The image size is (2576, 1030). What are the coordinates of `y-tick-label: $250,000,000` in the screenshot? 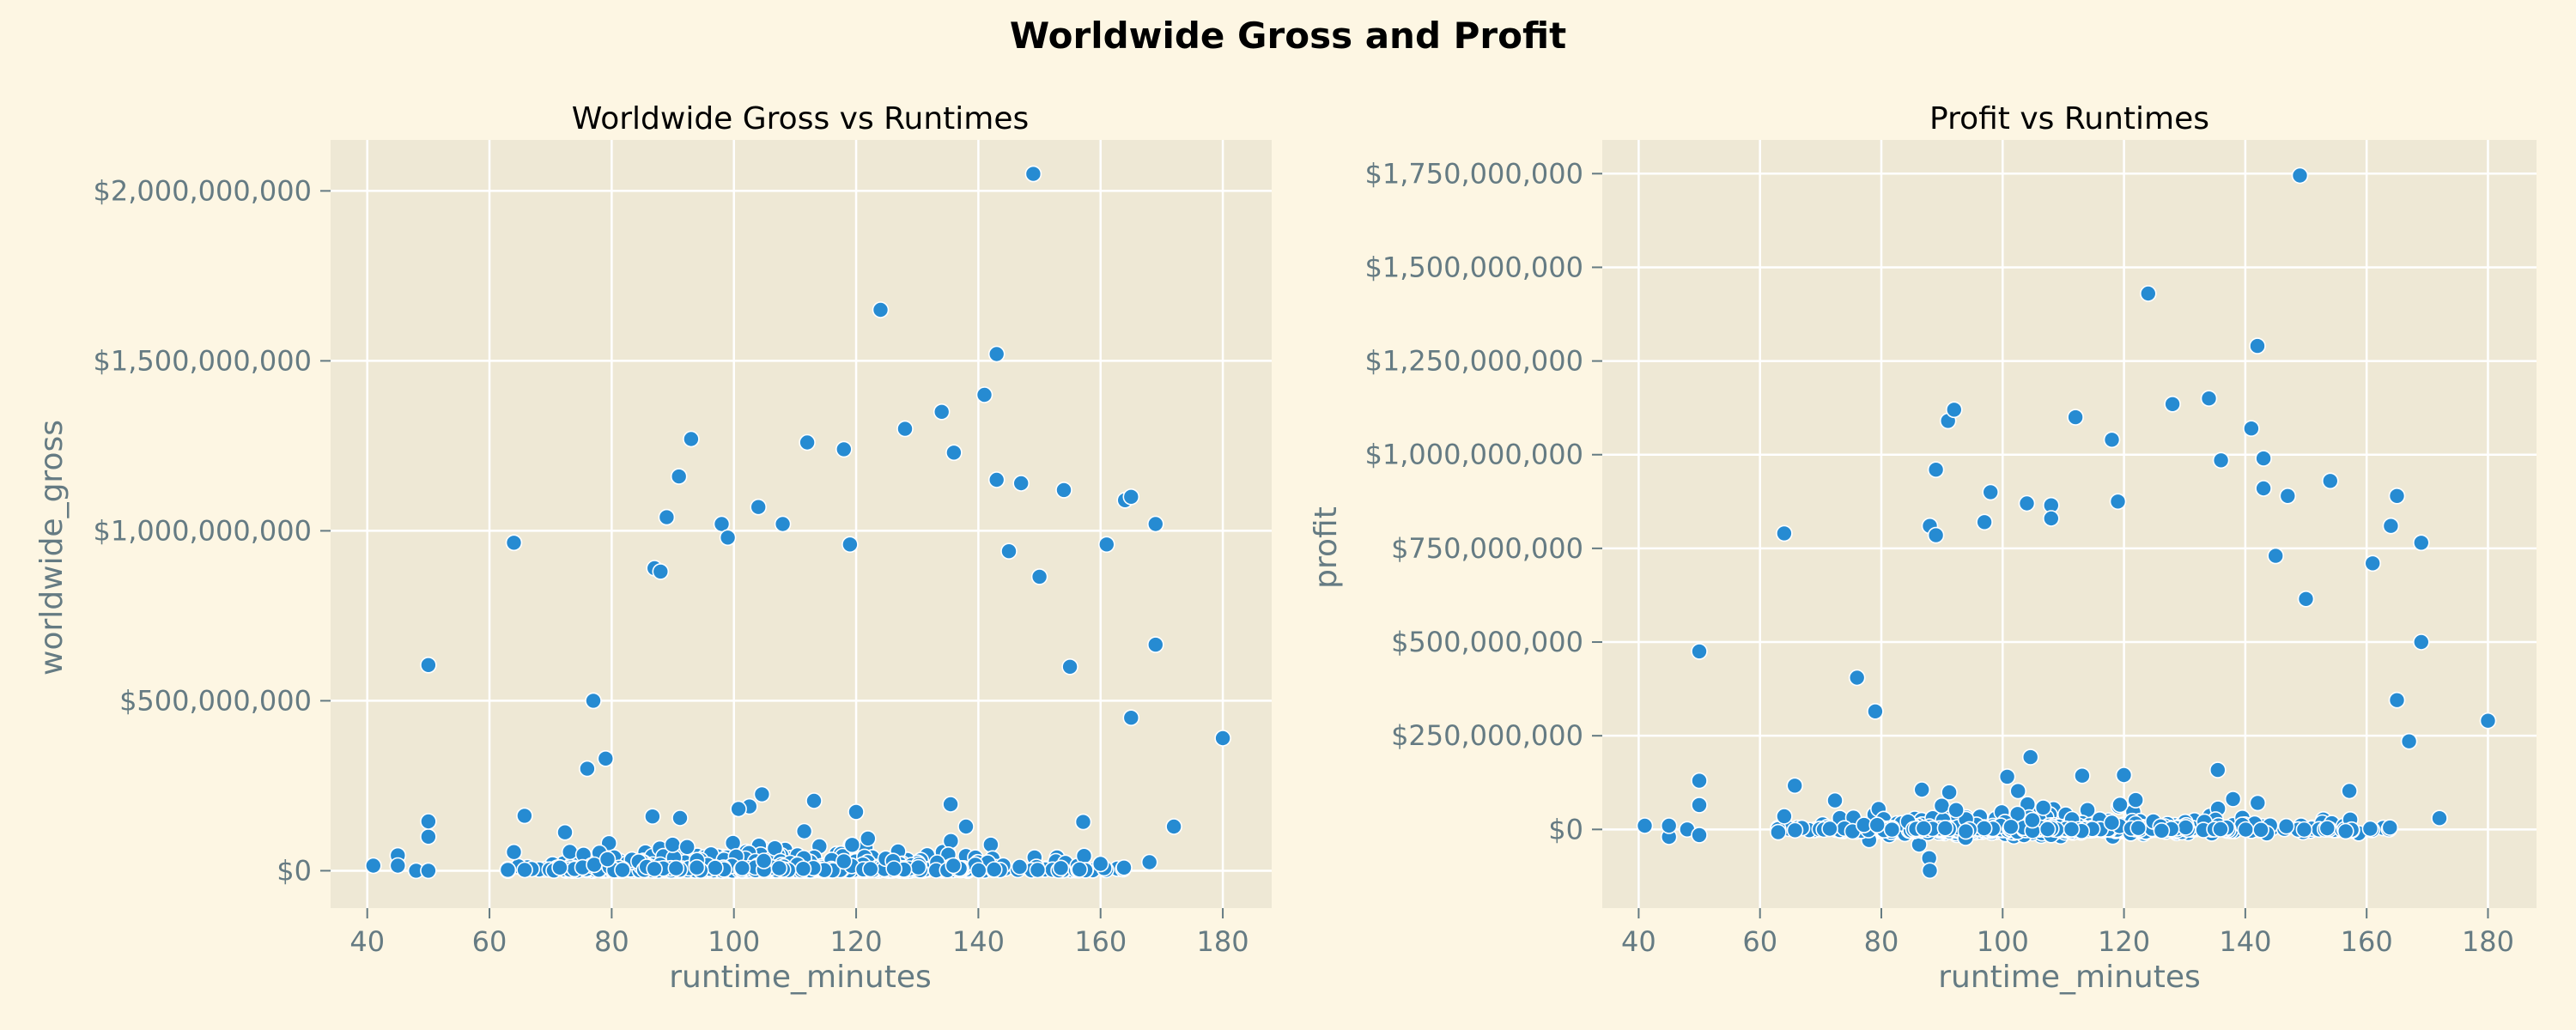 It's located at (1487, 735).